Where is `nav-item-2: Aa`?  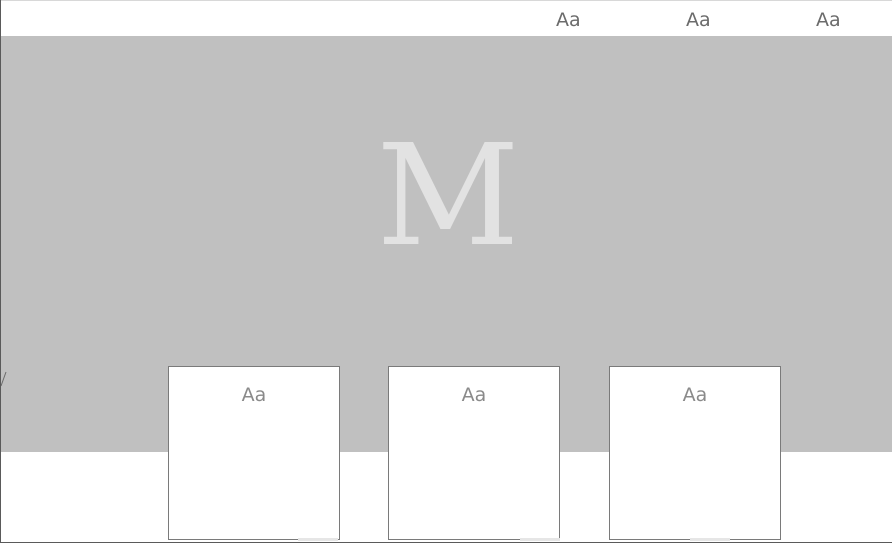 nav-item-2: Aa is located at coordinates (698, 20).